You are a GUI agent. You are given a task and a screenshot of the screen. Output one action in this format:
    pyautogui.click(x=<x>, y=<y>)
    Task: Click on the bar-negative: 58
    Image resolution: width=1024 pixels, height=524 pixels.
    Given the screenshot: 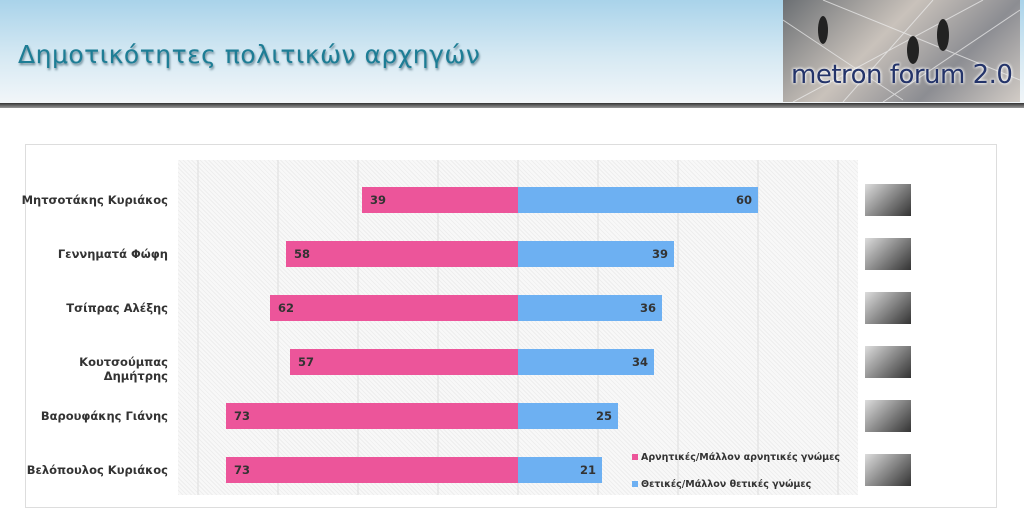 What is the action you would take?
    pyautogui.click(x=402, y=254)
    